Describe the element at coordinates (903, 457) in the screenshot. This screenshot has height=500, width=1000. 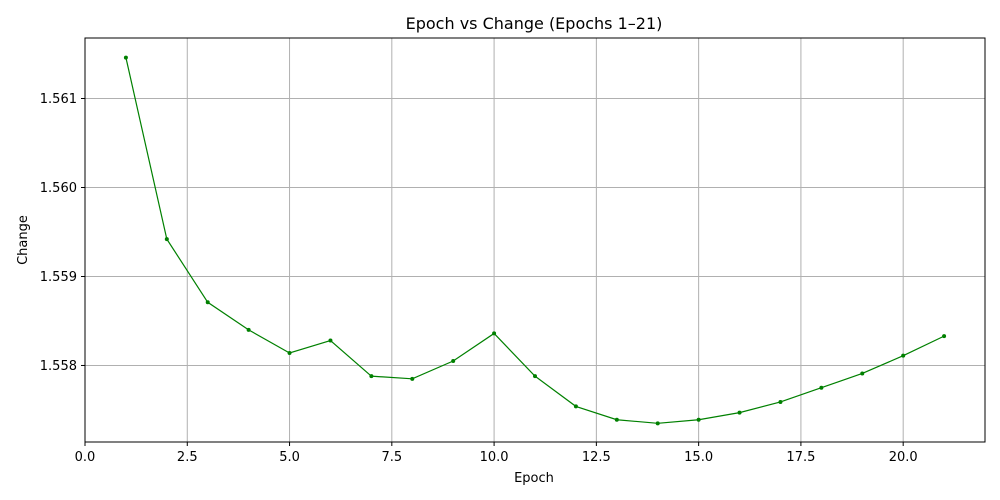
I see `x-tick-label: 20.0` at that location.